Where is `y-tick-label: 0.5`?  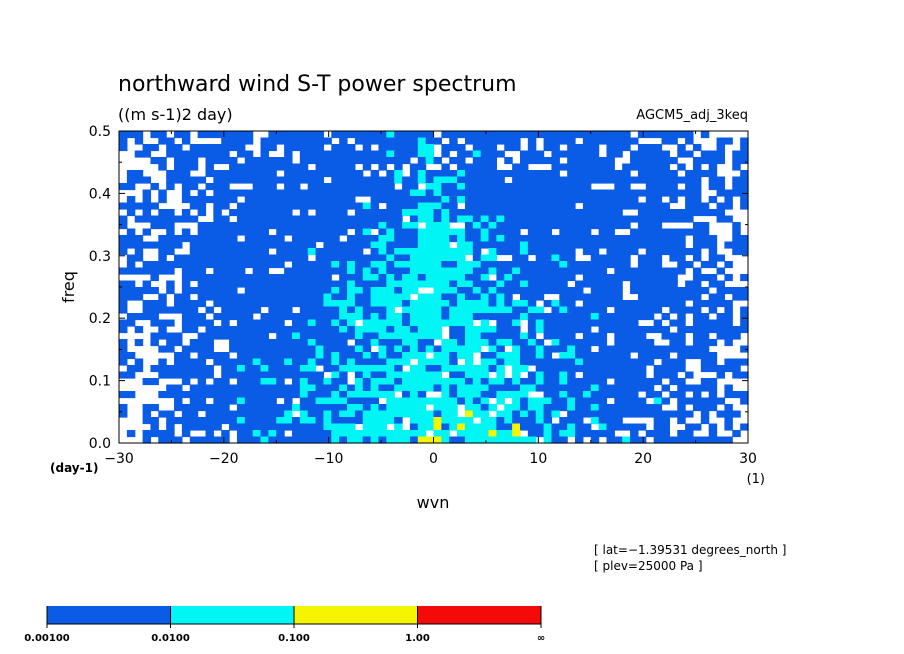 y-tick-label: 0.5 is located at coordinates (100, 132).